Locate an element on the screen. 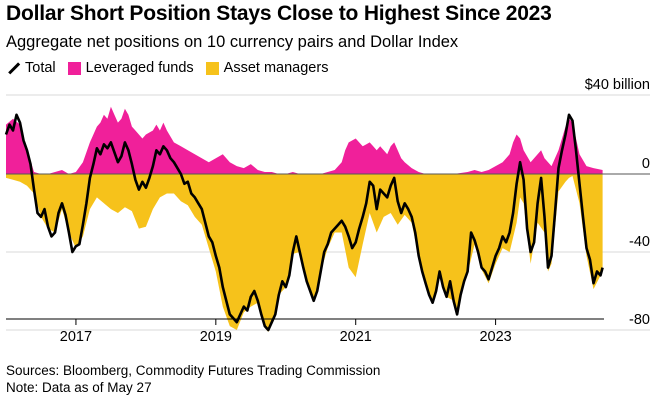 Image resolution: width=660 pixels, height=402 pixels. legend-label-asset: Asset managers is located at coordinates (276, 68).